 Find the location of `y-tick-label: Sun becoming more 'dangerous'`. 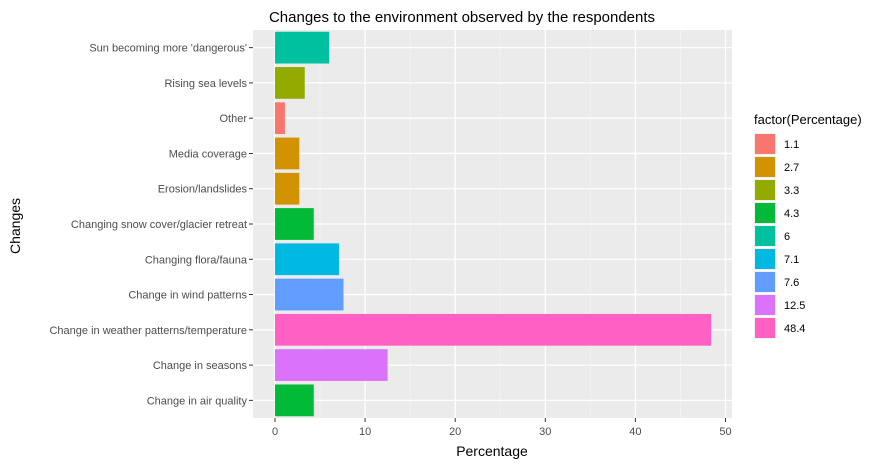

y-tick-label: Sun becoming more 'dangerous' is located at coordinates (168, 49).